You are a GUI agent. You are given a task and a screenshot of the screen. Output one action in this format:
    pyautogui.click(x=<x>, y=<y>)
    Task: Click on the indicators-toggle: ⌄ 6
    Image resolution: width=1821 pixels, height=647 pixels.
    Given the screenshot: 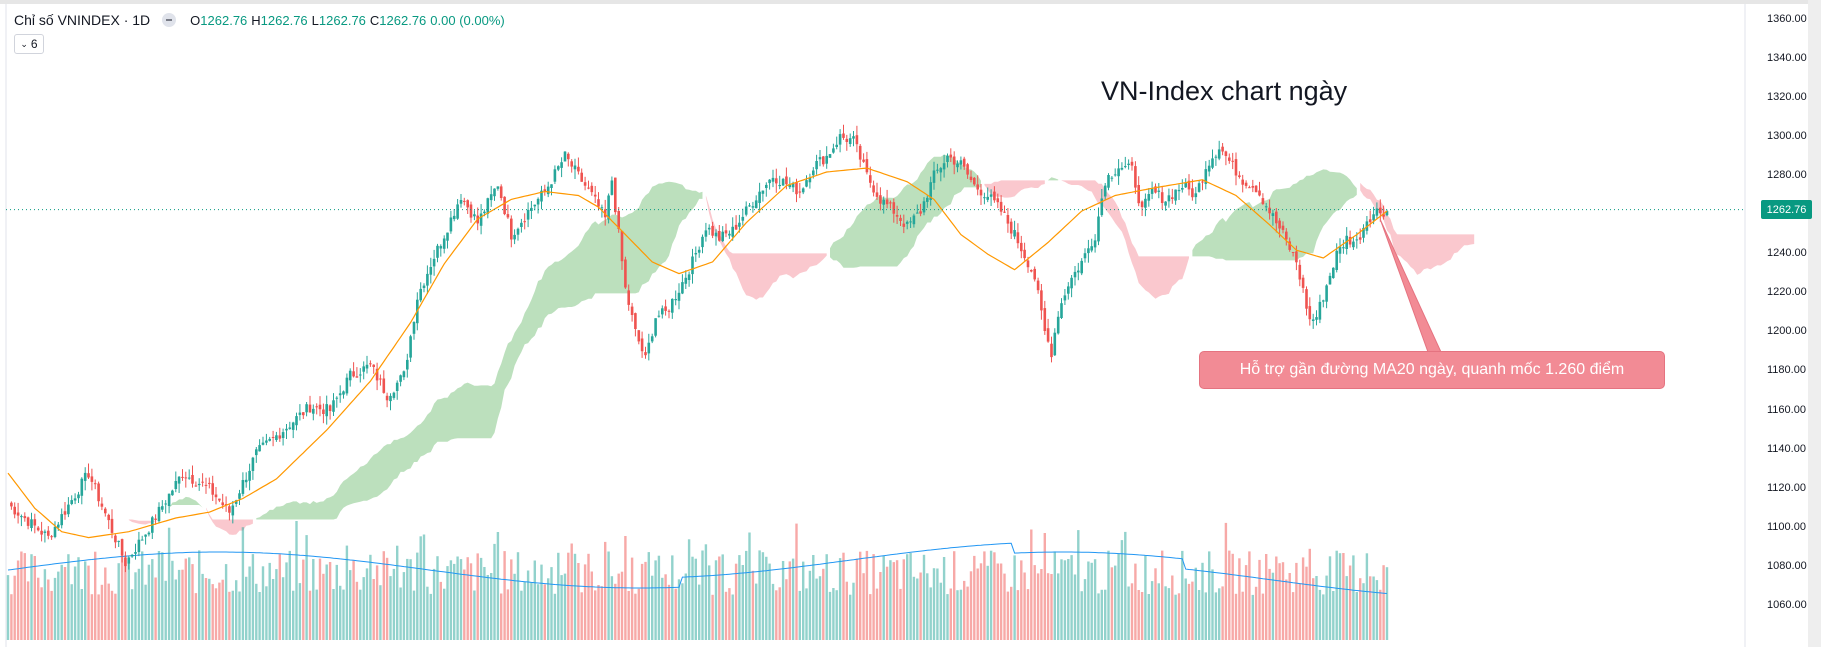 What is the action you would take?
    pyautogui.click(x=29, y=44)
    